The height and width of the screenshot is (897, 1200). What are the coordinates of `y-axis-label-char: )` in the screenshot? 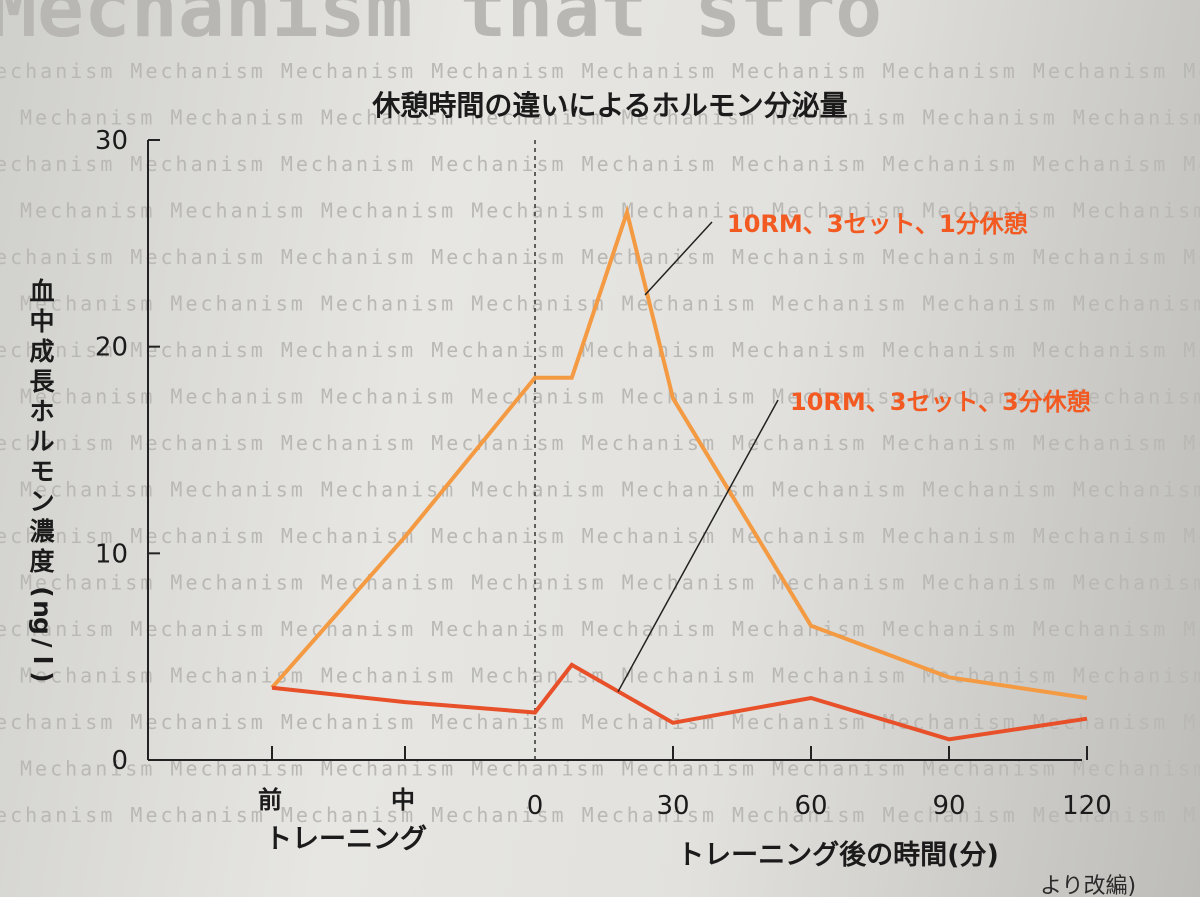 It's located at (42, 676).